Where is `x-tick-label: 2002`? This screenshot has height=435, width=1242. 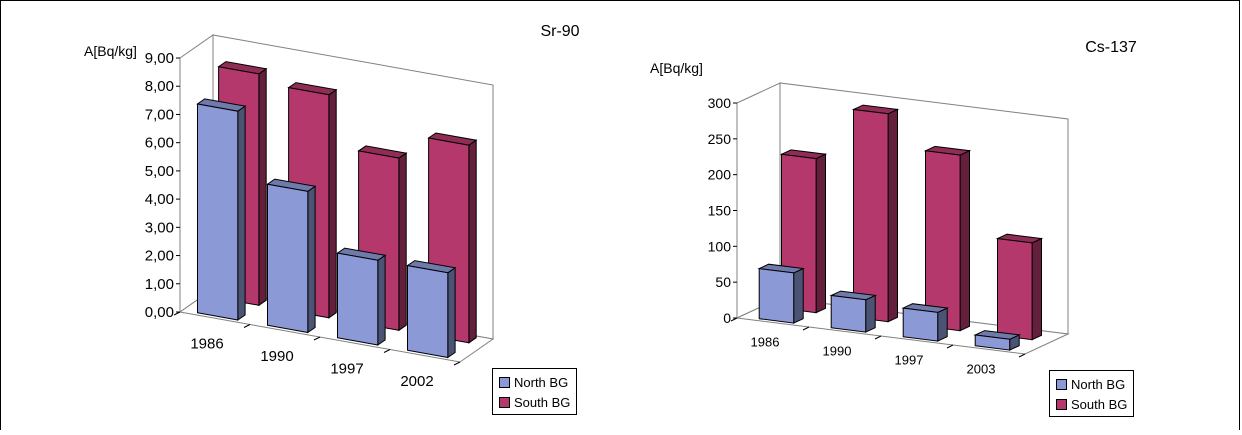 x-tick-label: 2002 is located at coordinates (416, 381).